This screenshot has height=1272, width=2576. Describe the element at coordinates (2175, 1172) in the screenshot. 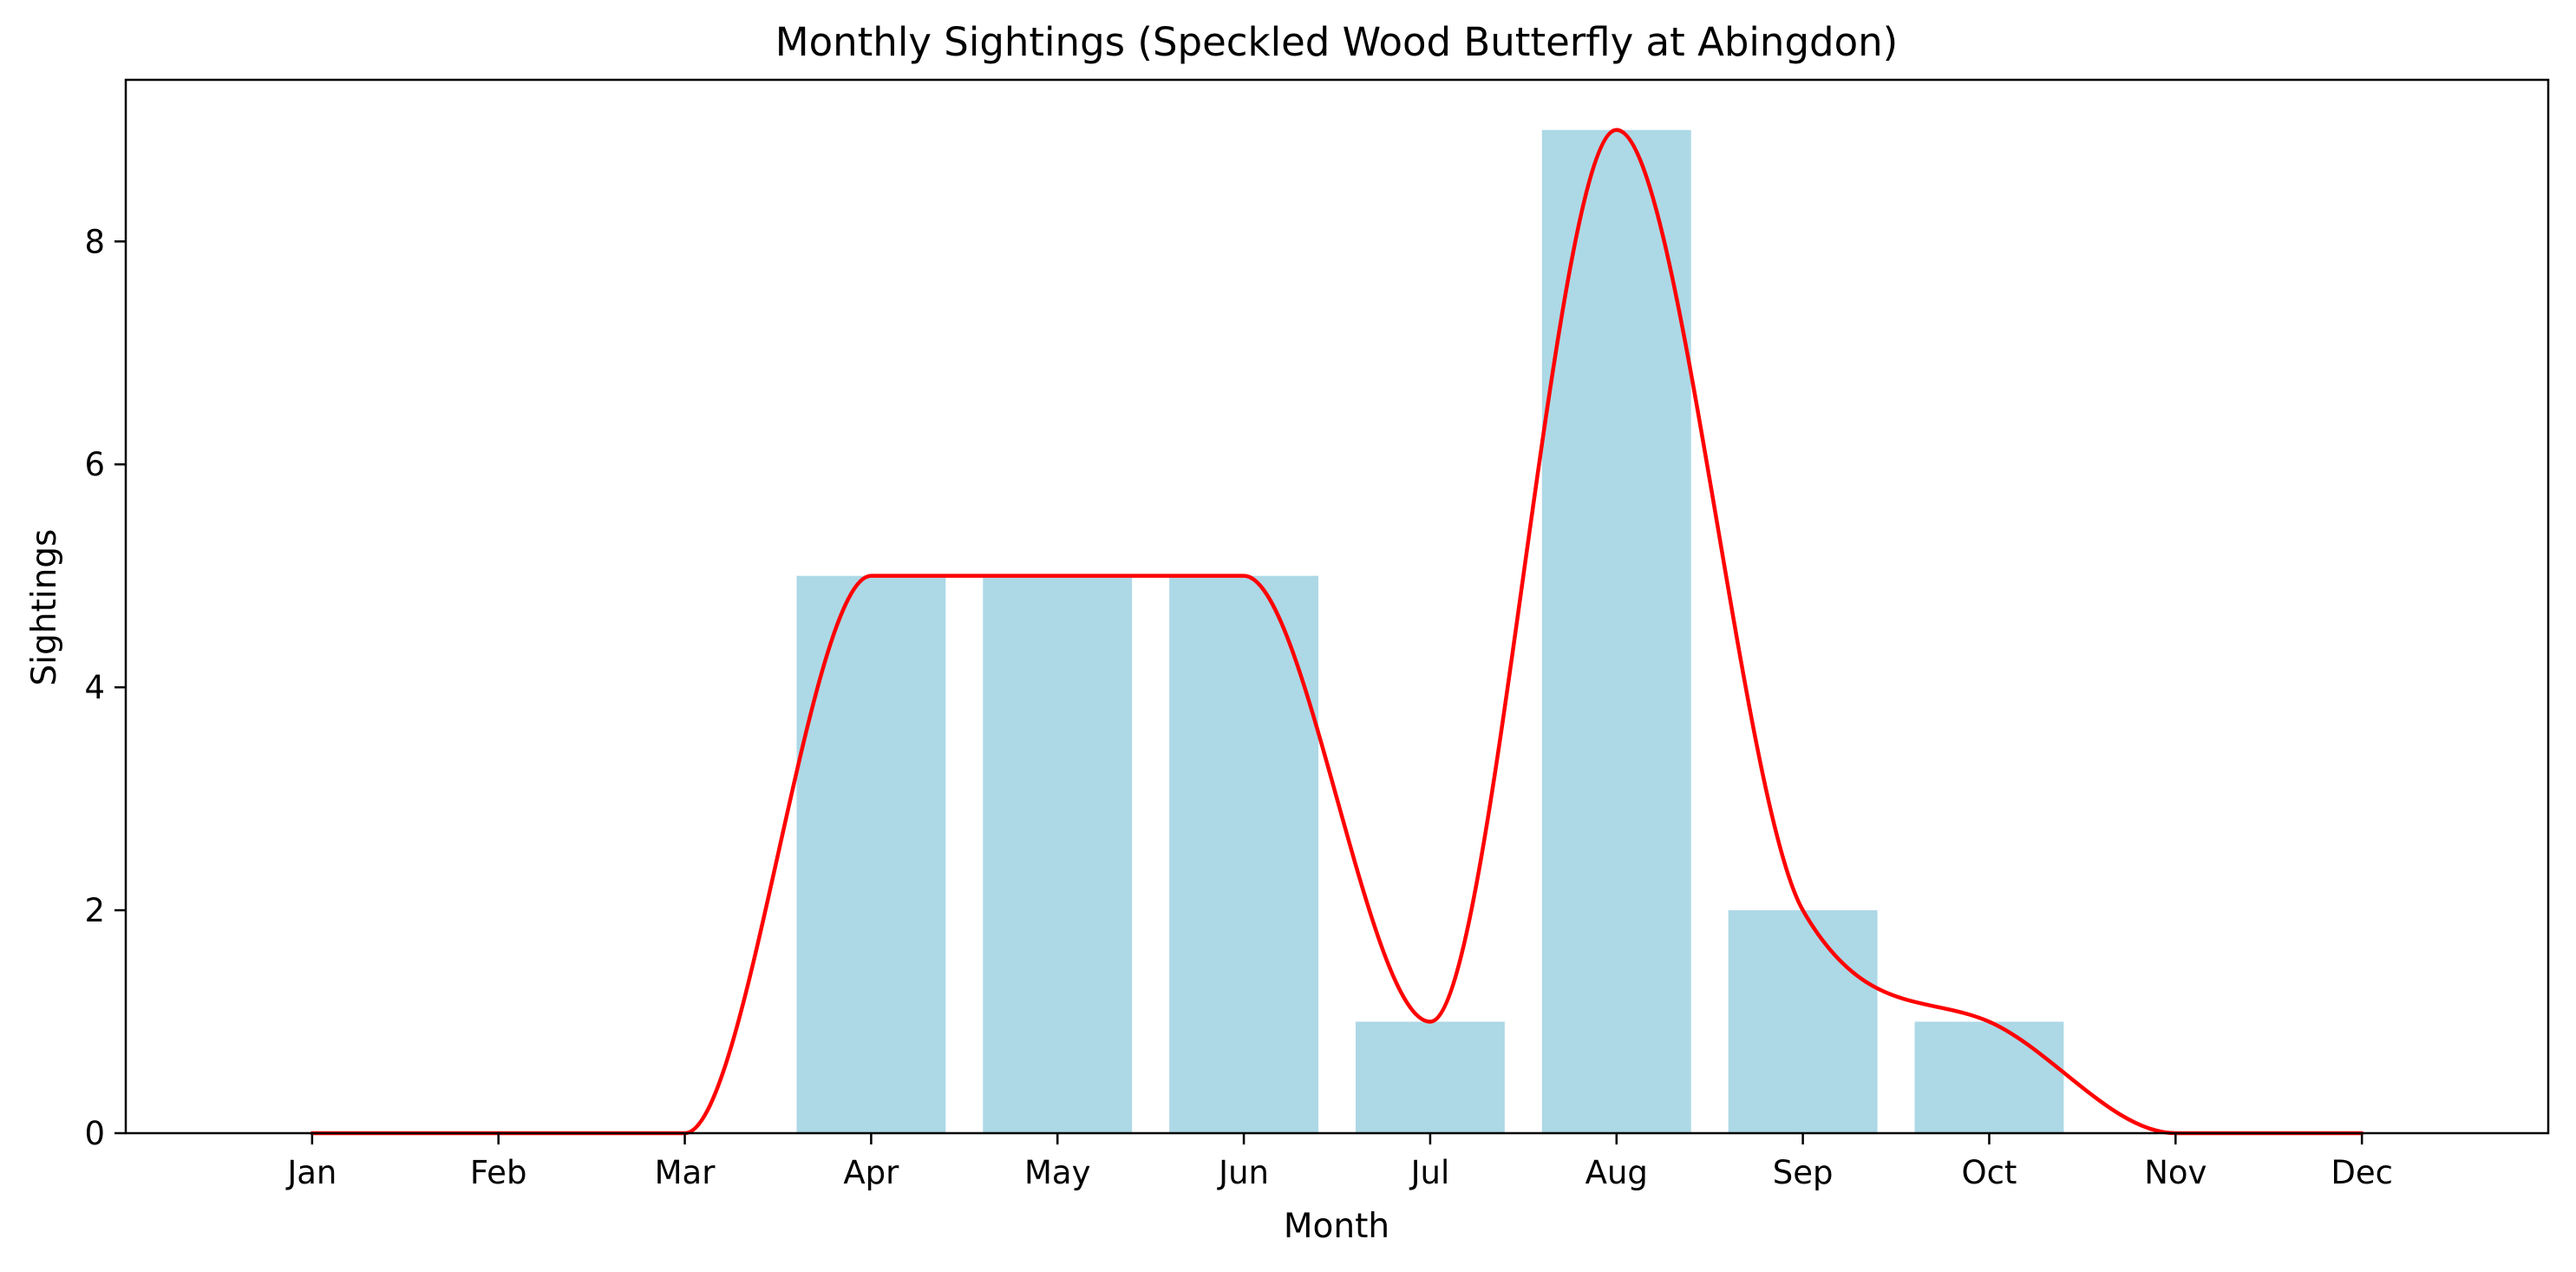

I see `x-tick-label-nov: Nov` at that location.